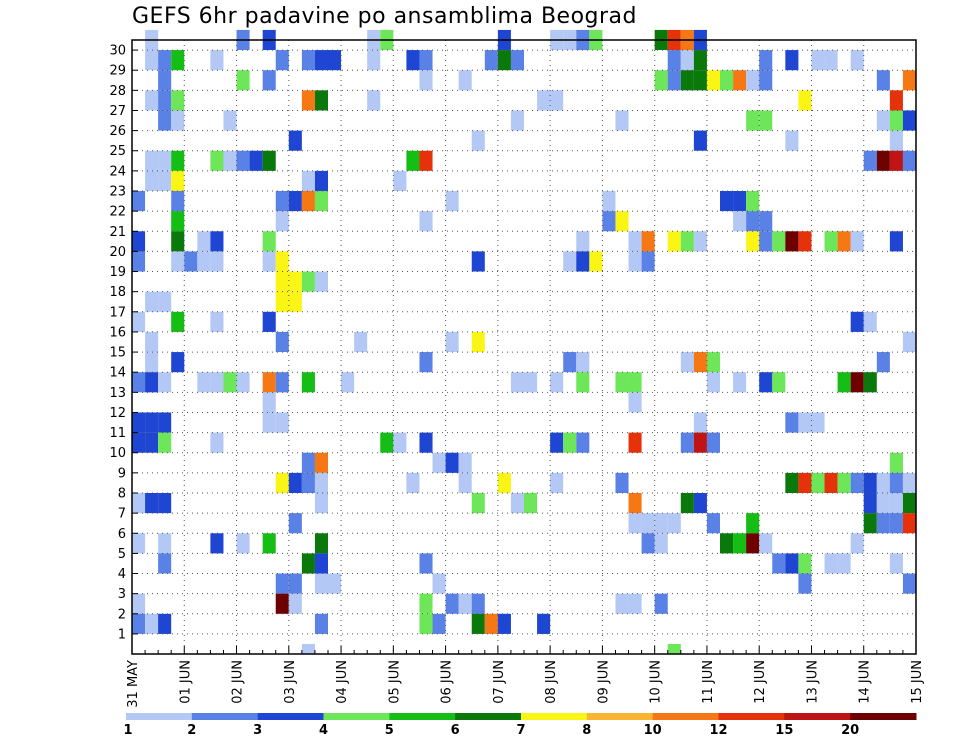  I want to click on color-legend: 1 2 3 4 5 6 7 8 10 12 15 20, so click(520, 725).